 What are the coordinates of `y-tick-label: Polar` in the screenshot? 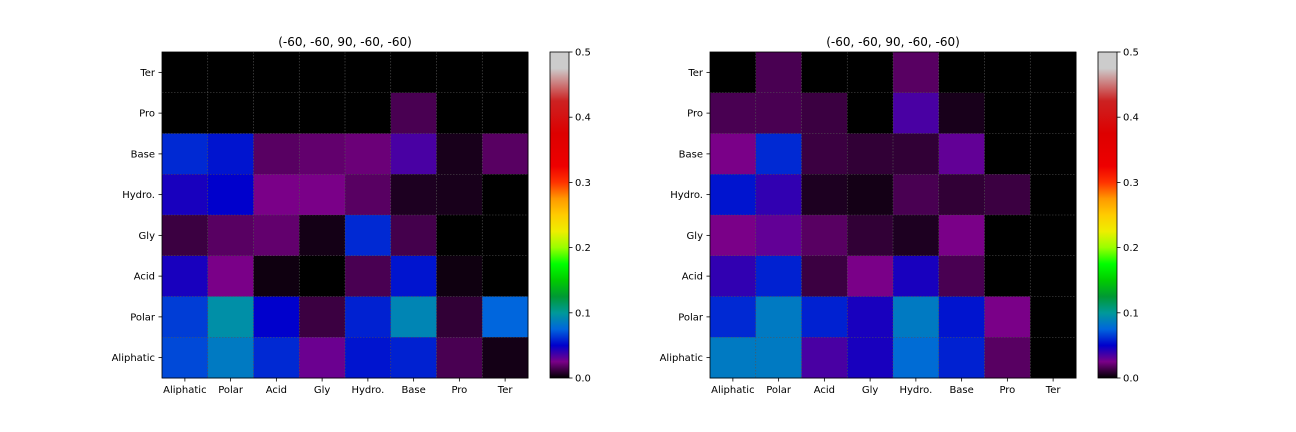 It's located at (691, 317).